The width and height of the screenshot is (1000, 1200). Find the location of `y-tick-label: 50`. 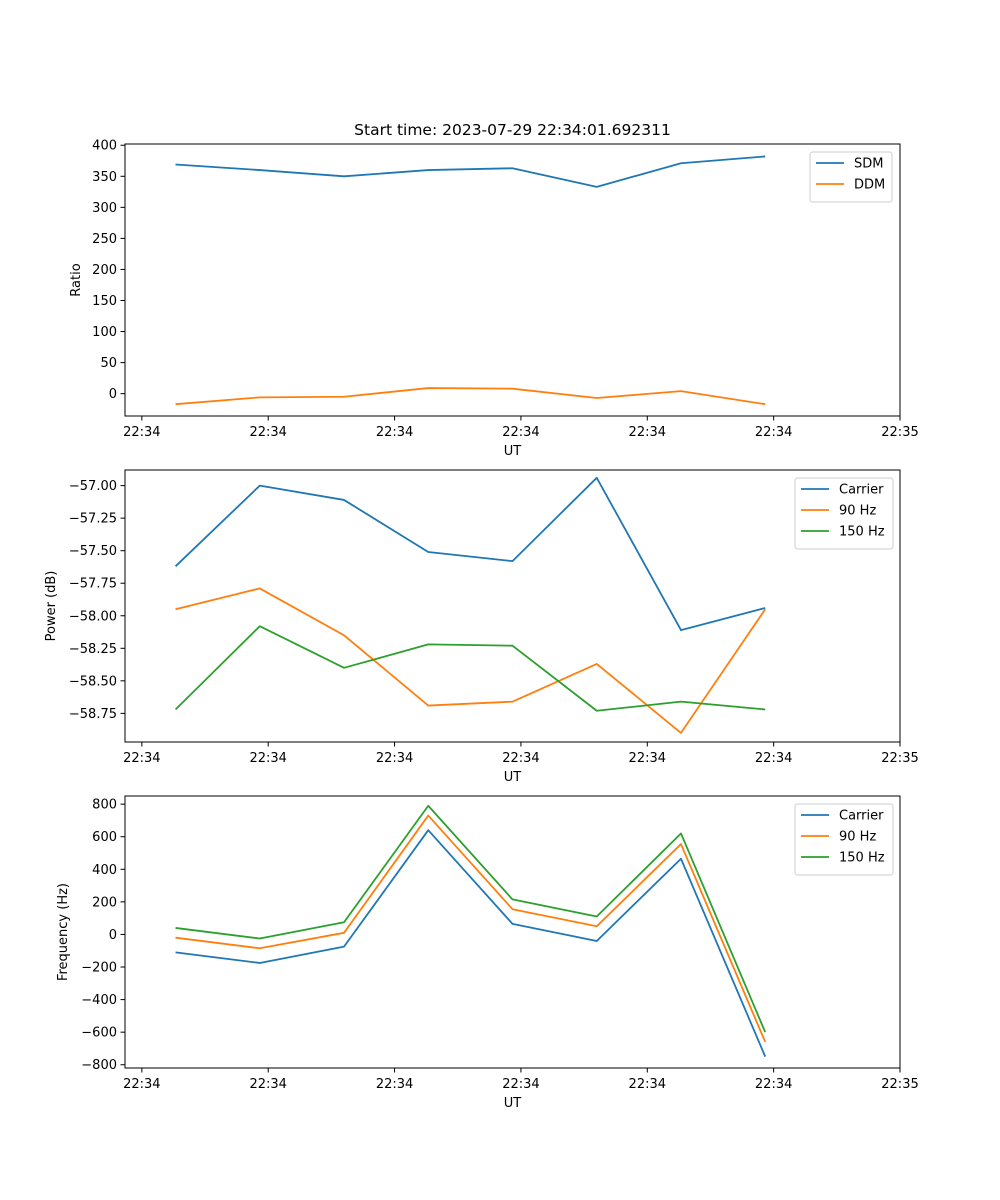

y-tick-label: 50 is located at coordinates (108, 363).